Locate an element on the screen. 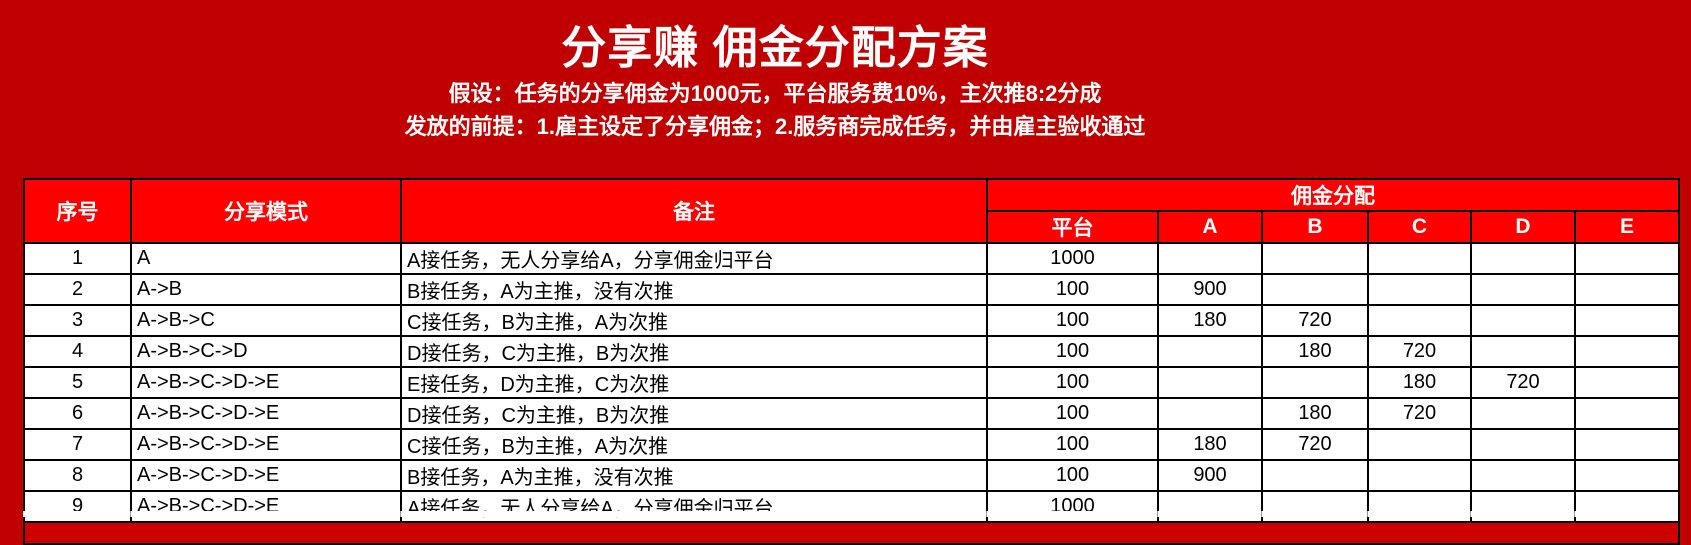  cell-seq: 9 is located at coordinates (77, 506).